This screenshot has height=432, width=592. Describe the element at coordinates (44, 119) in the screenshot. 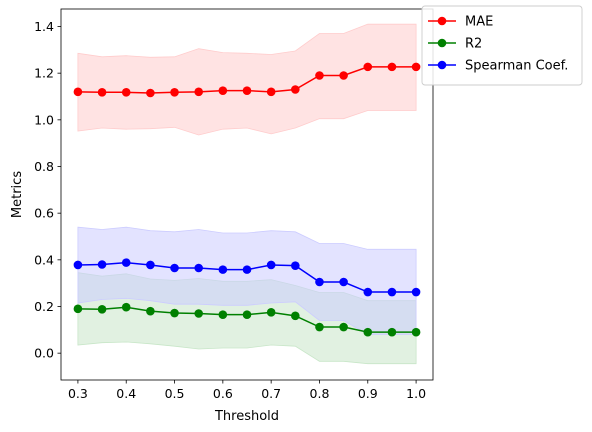

I see `y-tick-label: 1.0` at that location.